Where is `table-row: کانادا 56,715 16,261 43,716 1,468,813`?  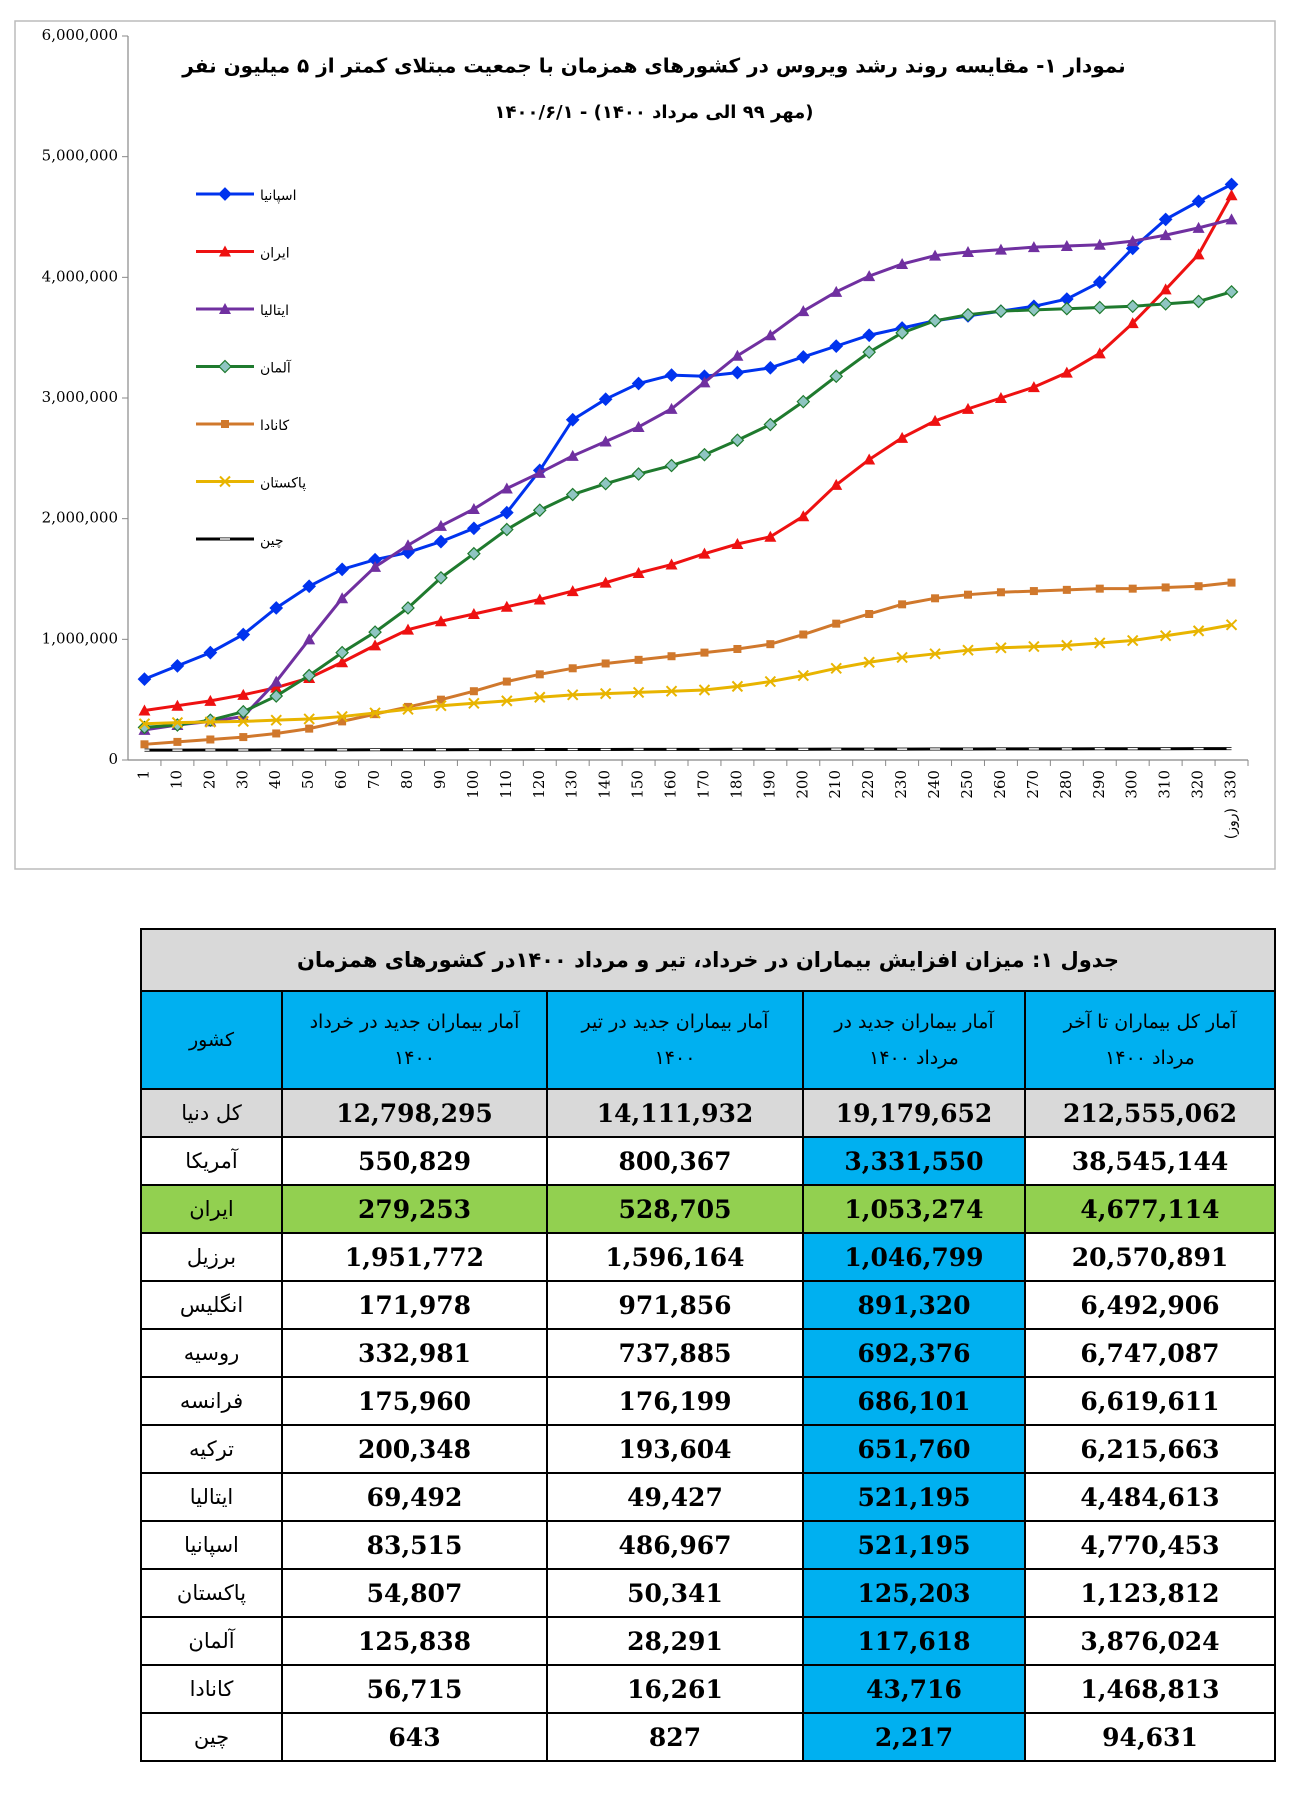
table-row: کانادا 56,715 16,261 43,716 1,468,813 is located at coordinates (708, 1689).